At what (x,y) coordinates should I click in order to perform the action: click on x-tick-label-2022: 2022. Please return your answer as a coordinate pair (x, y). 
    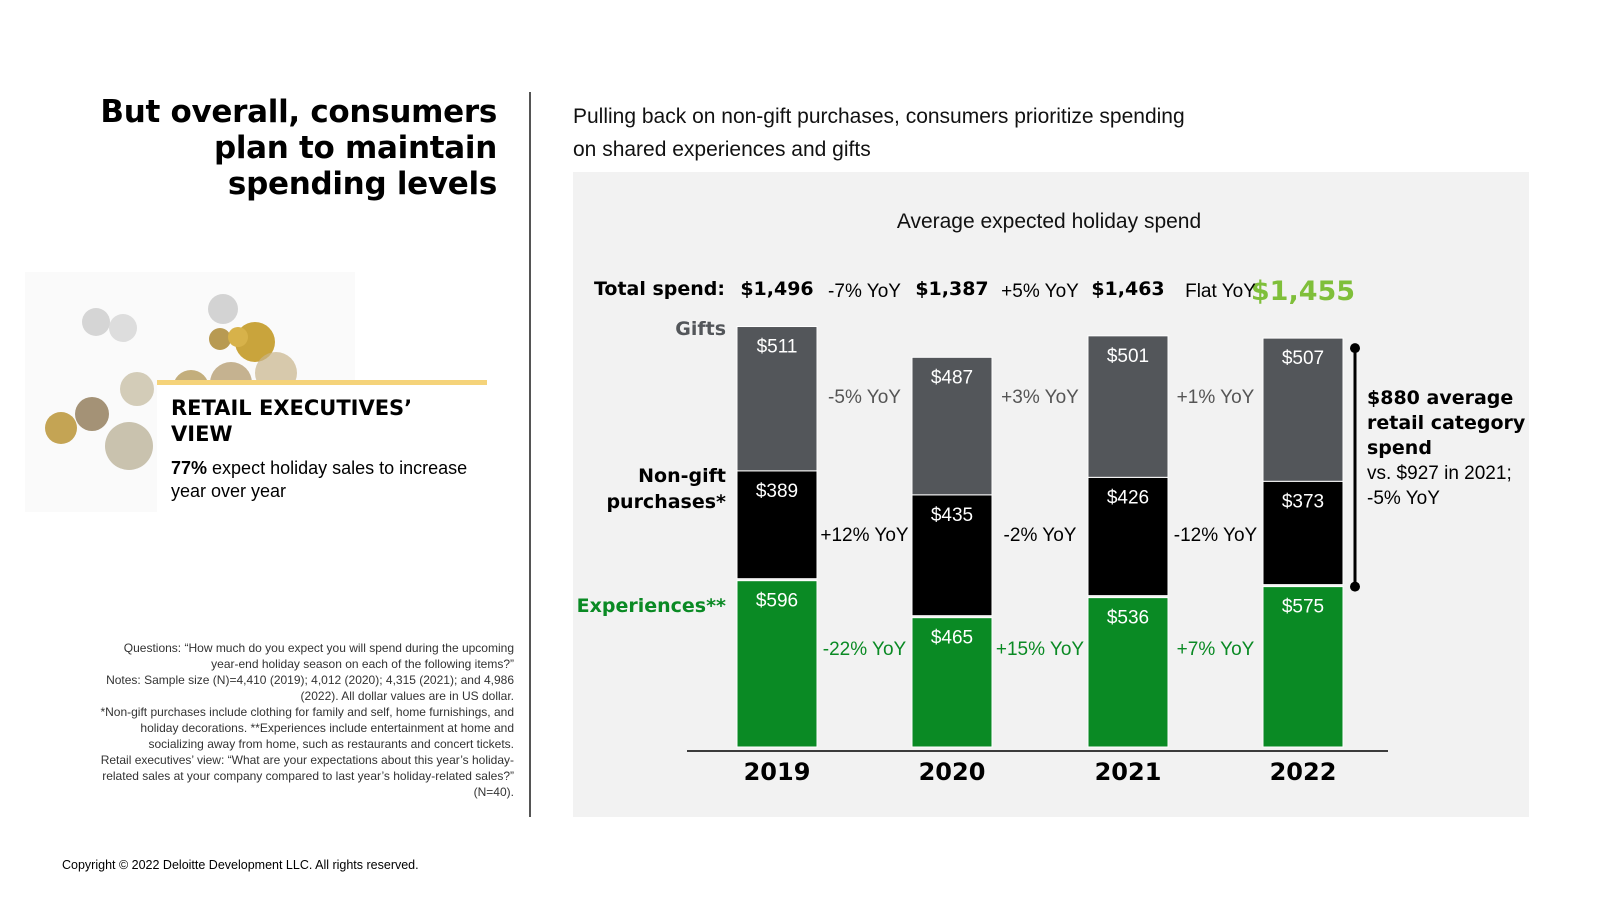
    Looking at the image, I should click on (1303, 772).